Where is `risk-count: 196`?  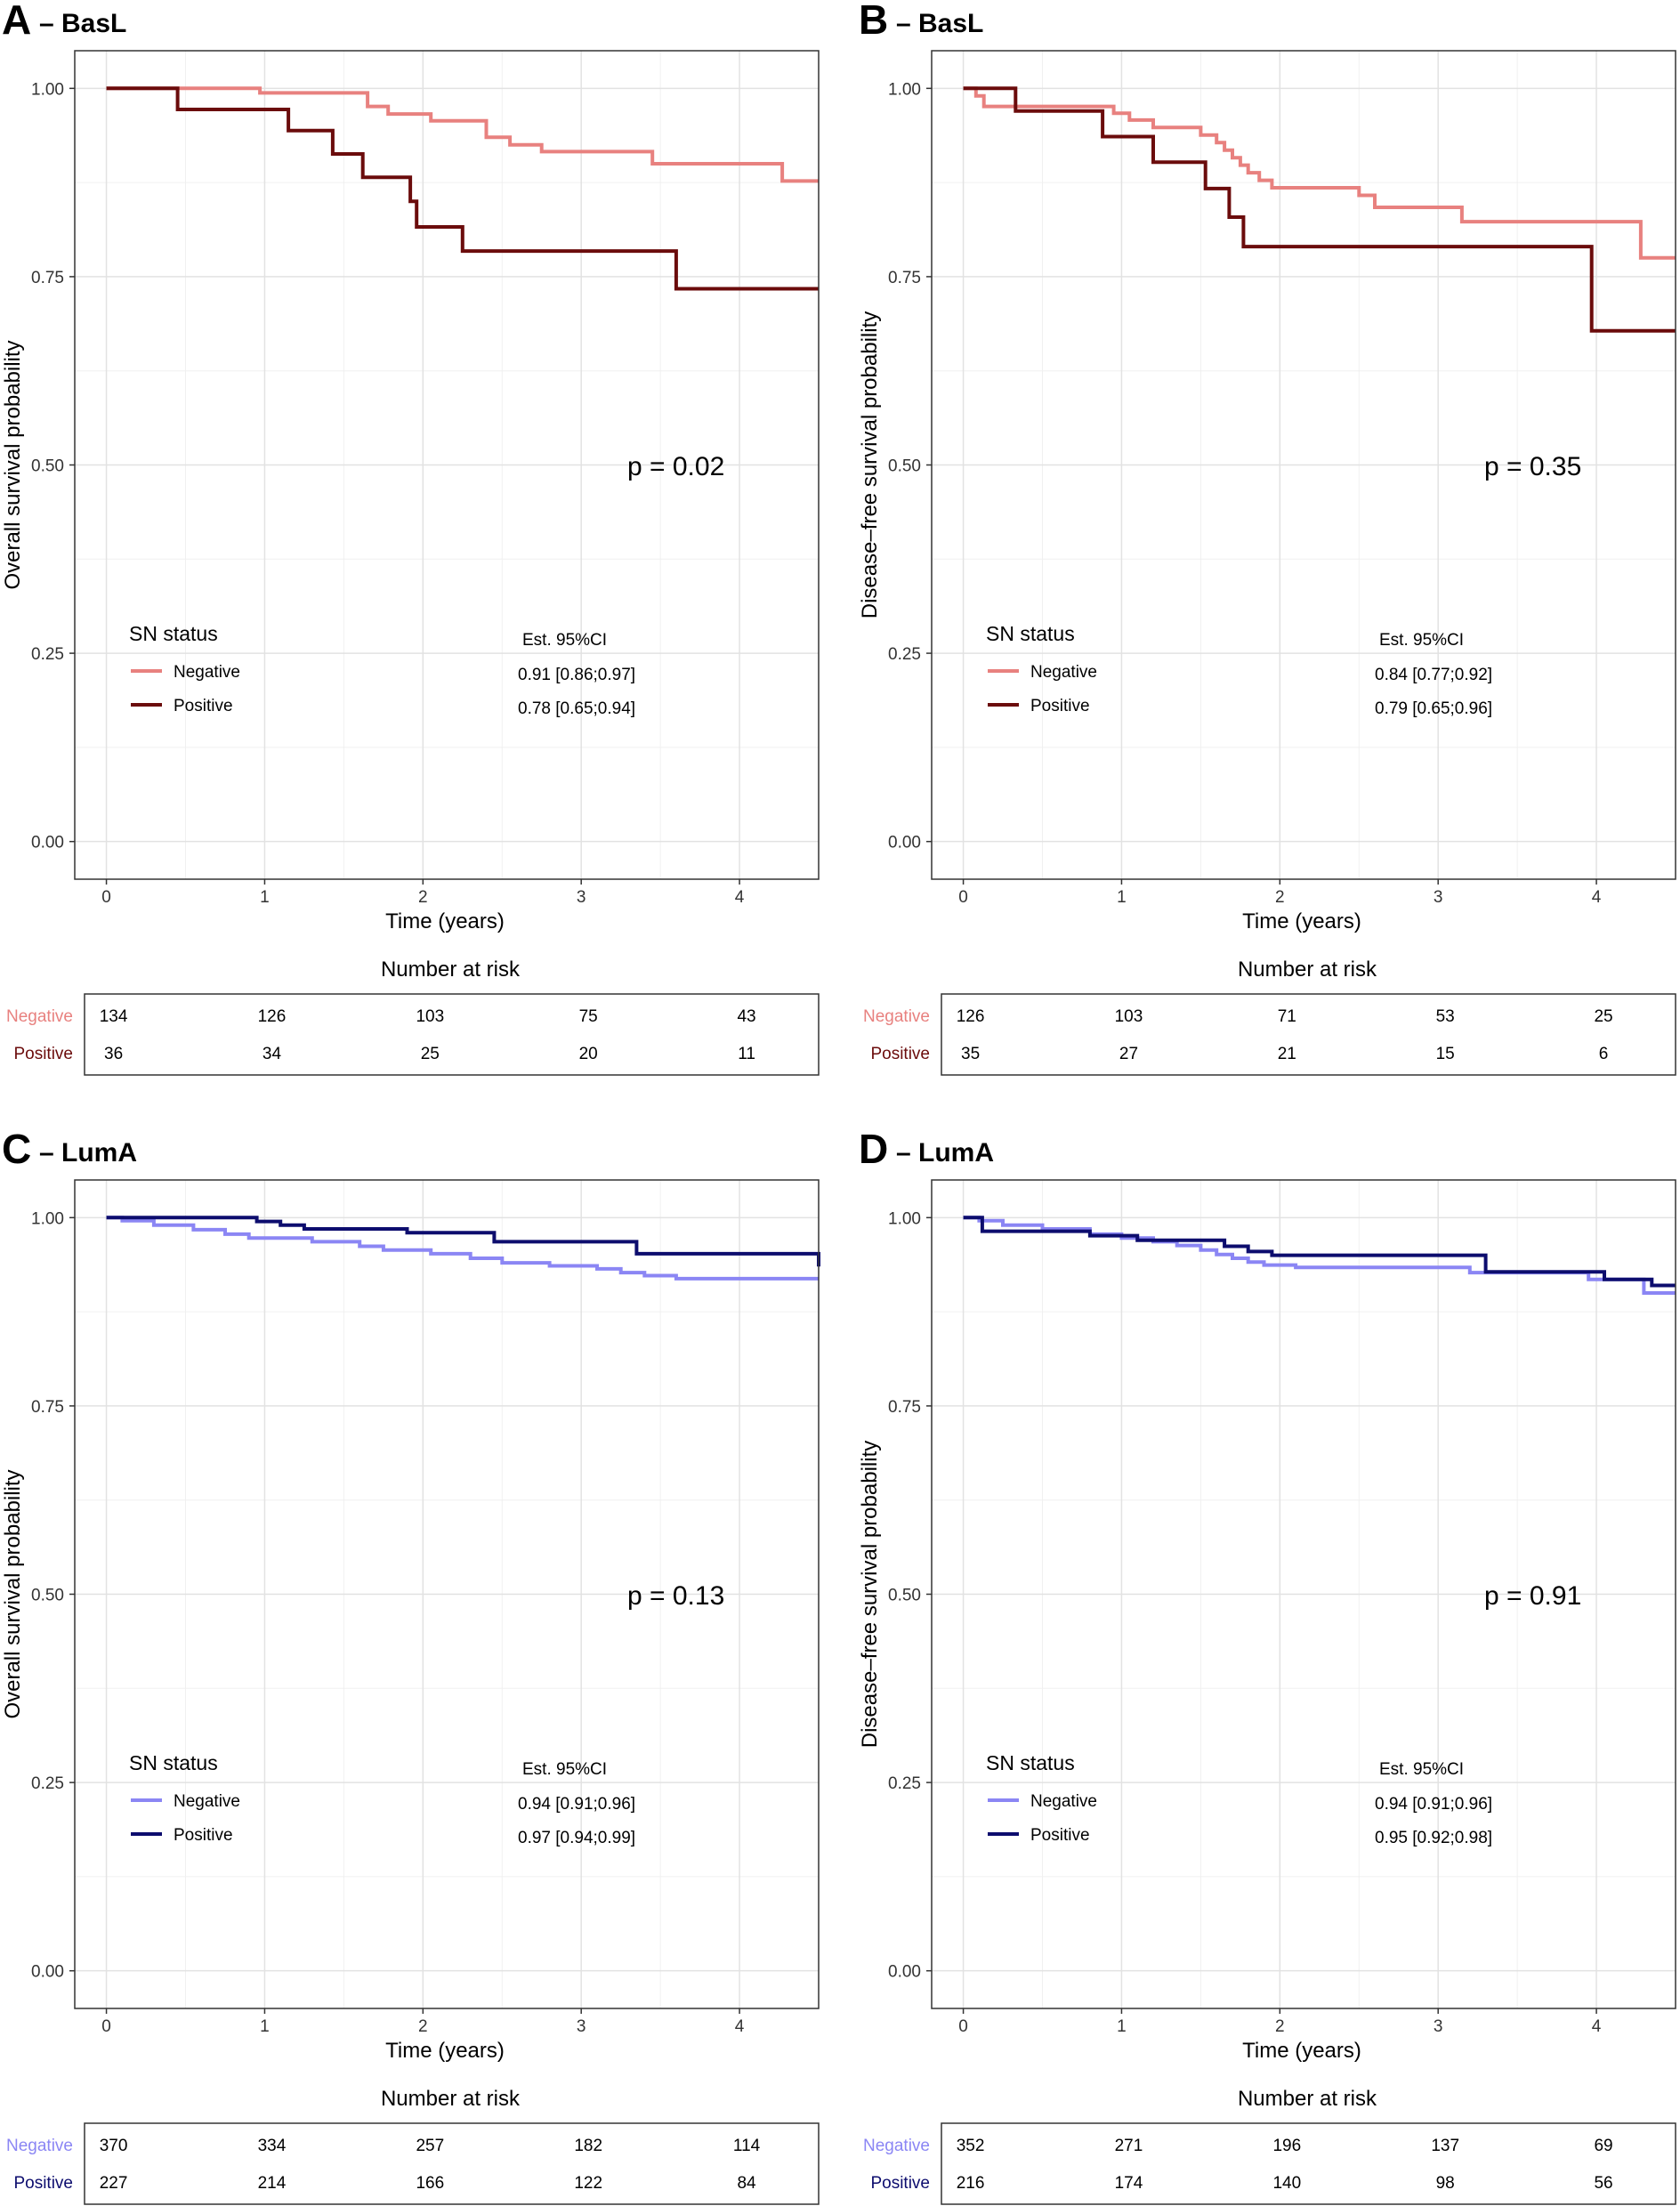
risk-count: 196 is located at coordinates (1286, 2146).